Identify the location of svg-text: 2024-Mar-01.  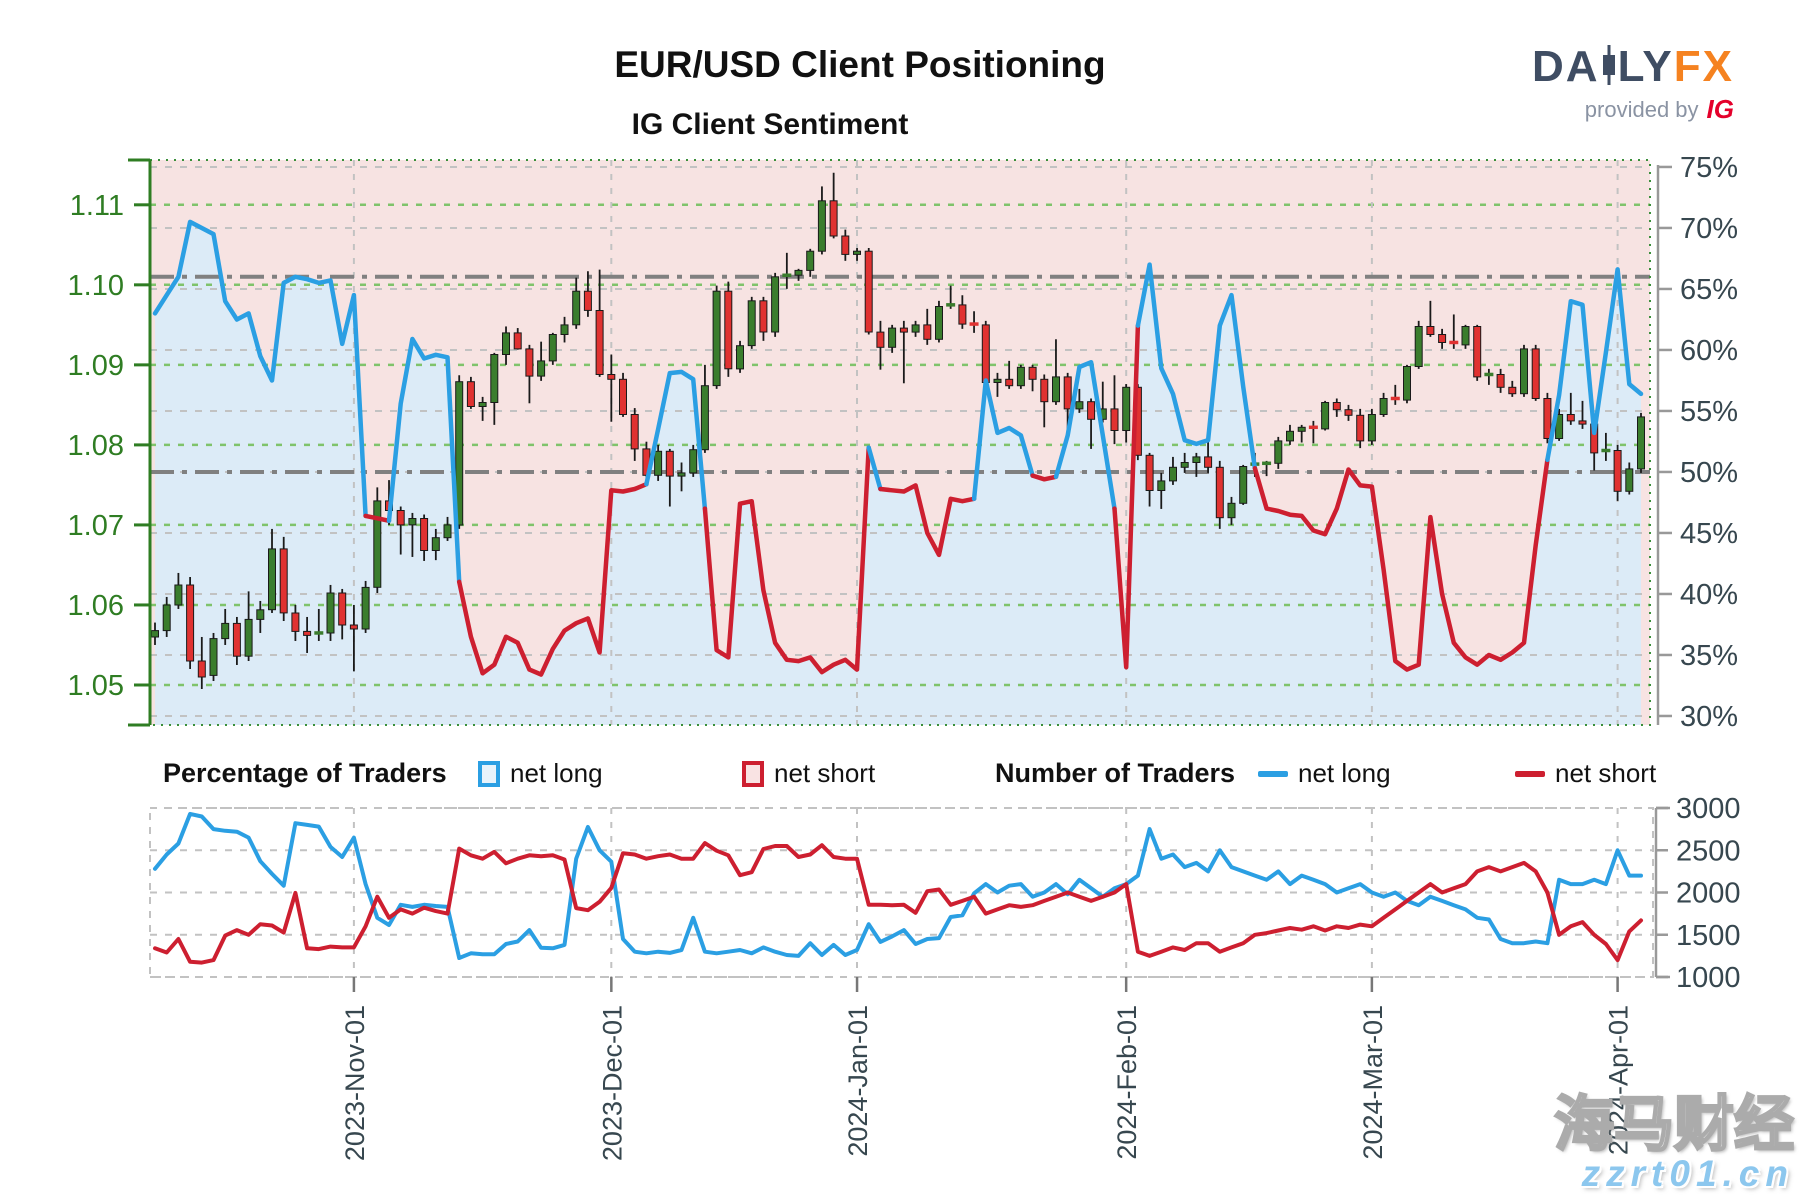
(1373, 1082).